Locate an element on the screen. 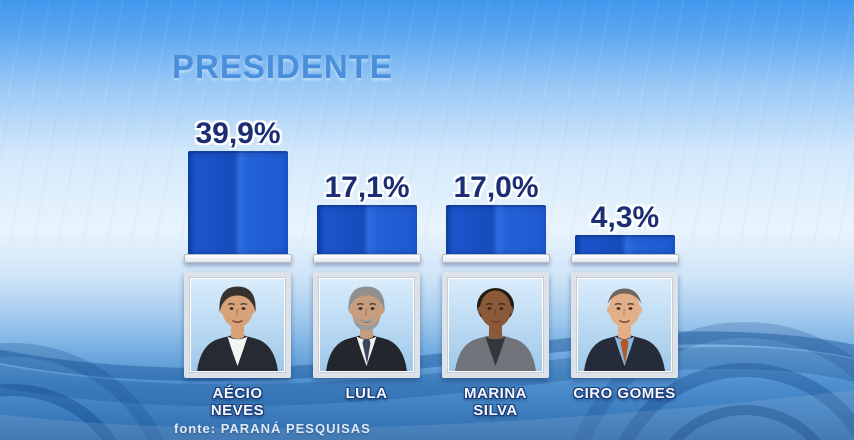 This screenshot has height=440, width=854. page-title: PRESIDENTE is located at coordinates (282, 66).